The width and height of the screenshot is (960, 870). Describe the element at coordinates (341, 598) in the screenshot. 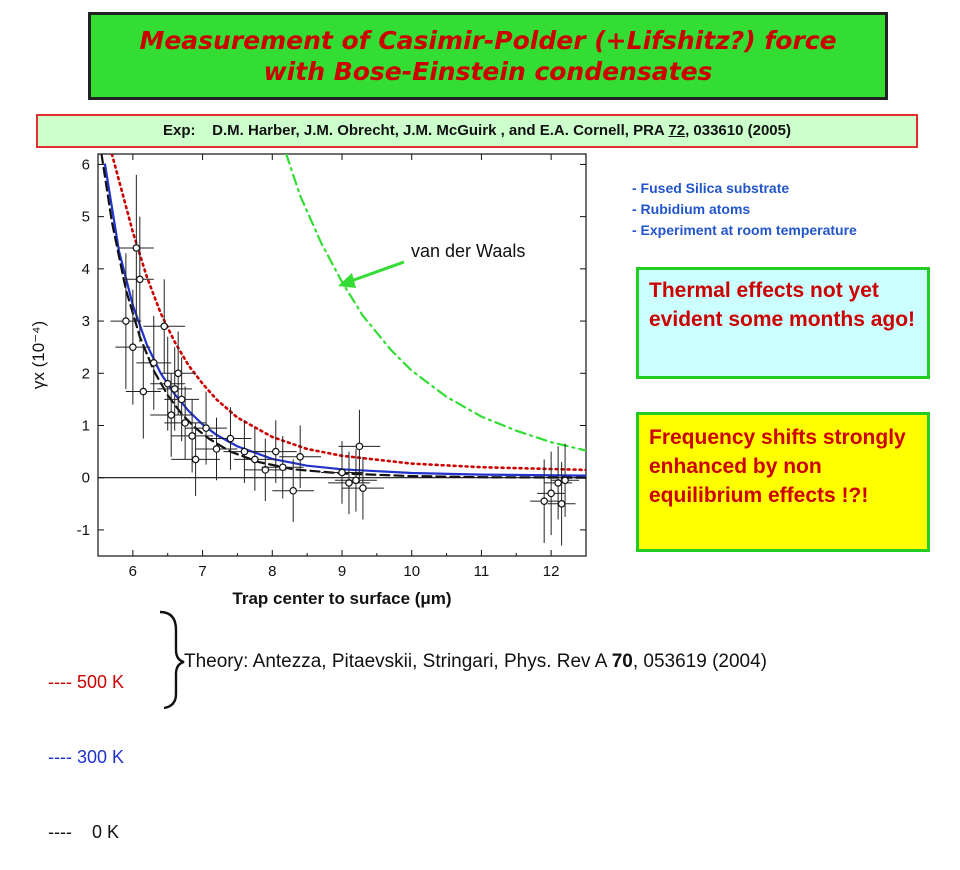

I see `x-axis-label: Trap center to surface (μm)` at that location.